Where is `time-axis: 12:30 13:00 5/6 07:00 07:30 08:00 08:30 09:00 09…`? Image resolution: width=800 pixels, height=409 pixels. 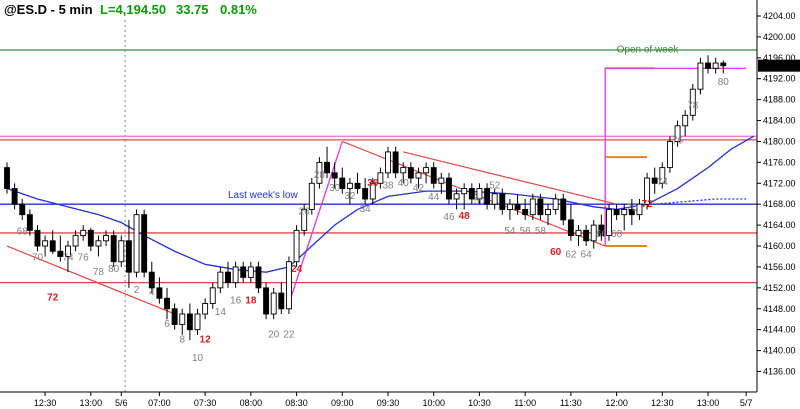
time-axis: 12:30 13:00 5/6 07:00 07:30 08:00 08:30 09:00 09… is located at coordinates (378, 399).